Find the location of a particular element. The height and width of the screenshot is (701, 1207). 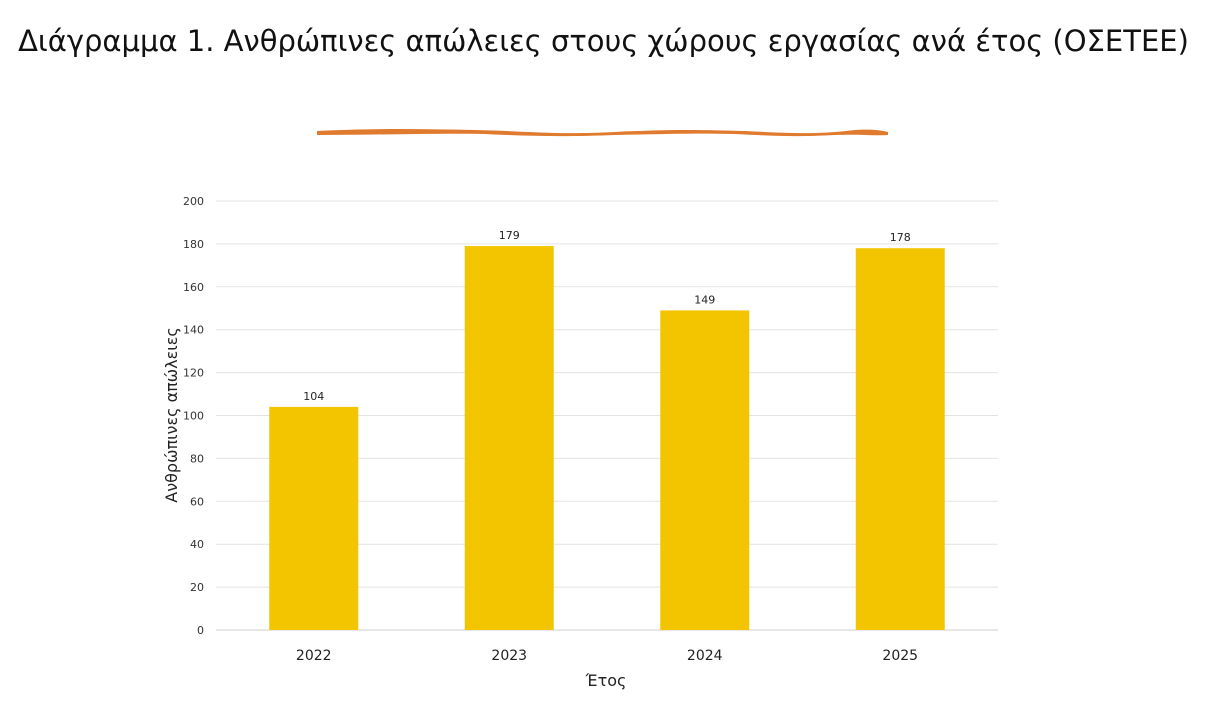

bar-2024 is located at coordinates (705, 470).